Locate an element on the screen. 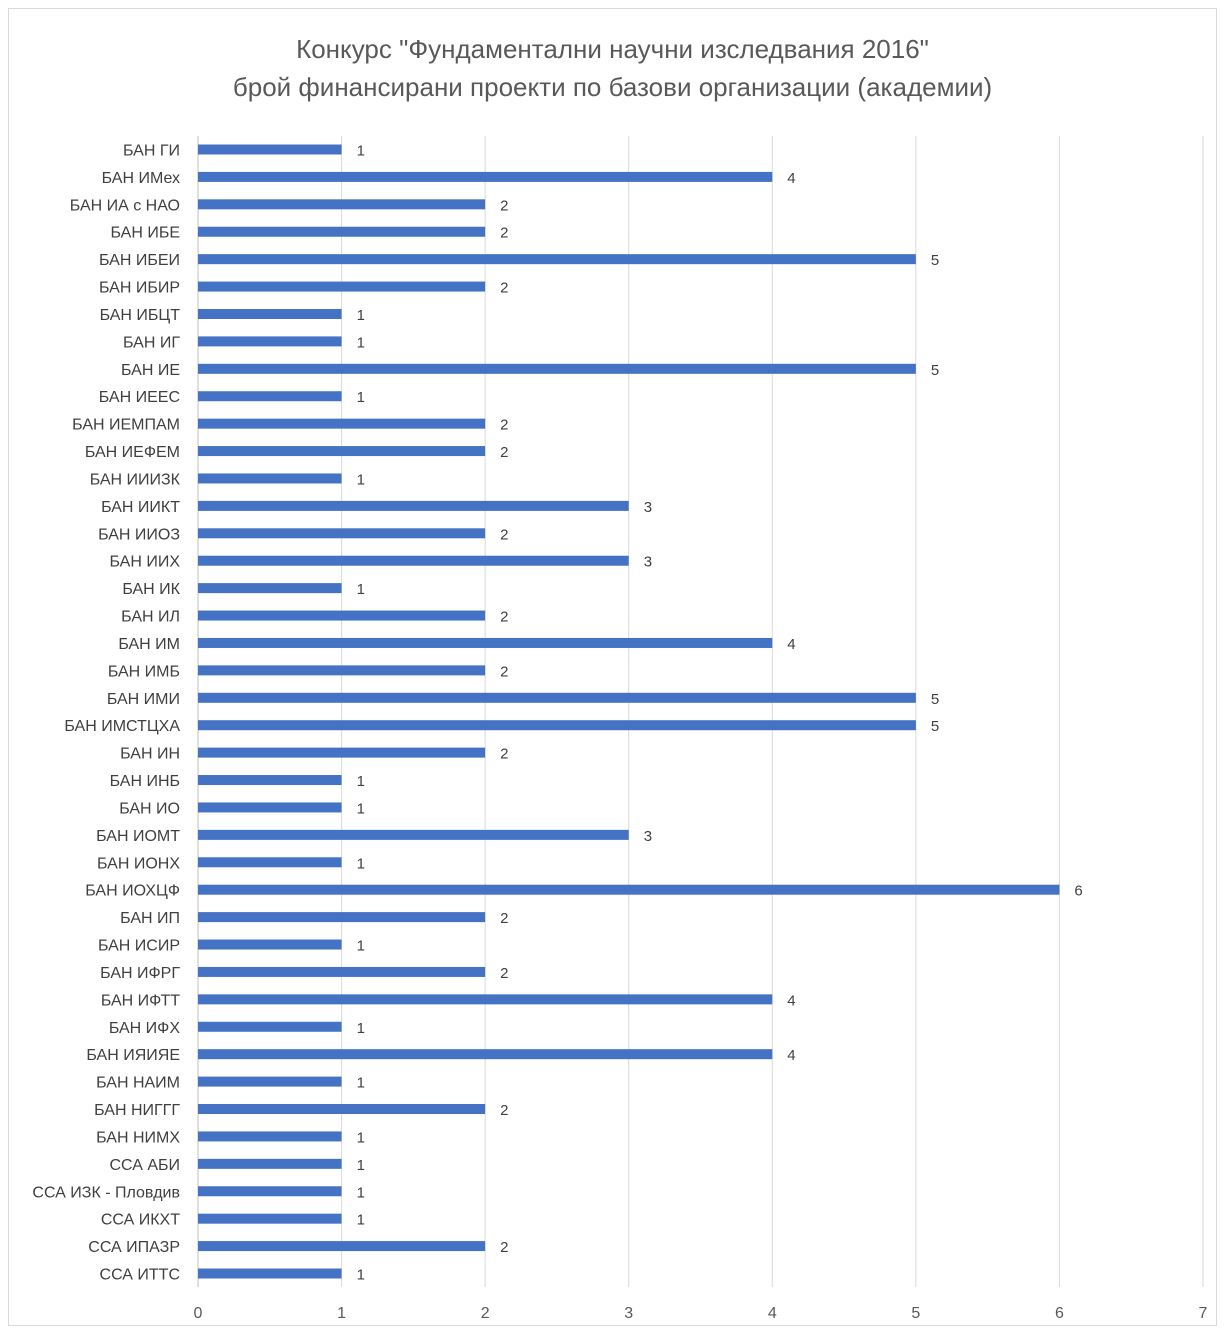 This screenshot has height=1333, width=1225. category-label: БАН ИИКТ is located at coordinates (140, 507).